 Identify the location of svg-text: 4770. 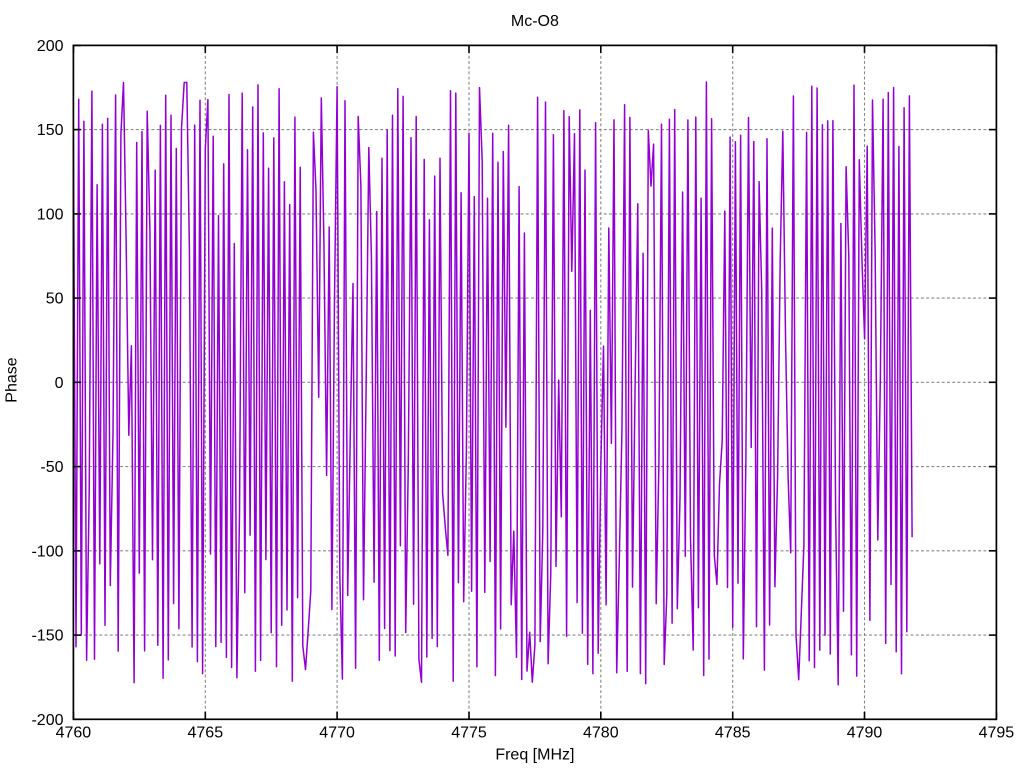
(337, 733).